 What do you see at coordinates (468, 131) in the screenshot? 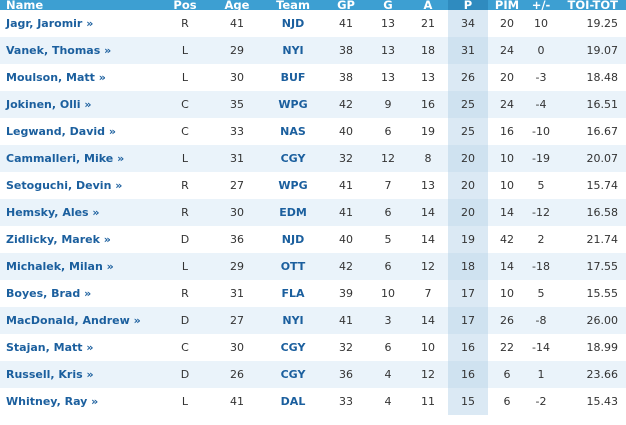
I see `cell-p: 25` at bounding box center [468, 131].